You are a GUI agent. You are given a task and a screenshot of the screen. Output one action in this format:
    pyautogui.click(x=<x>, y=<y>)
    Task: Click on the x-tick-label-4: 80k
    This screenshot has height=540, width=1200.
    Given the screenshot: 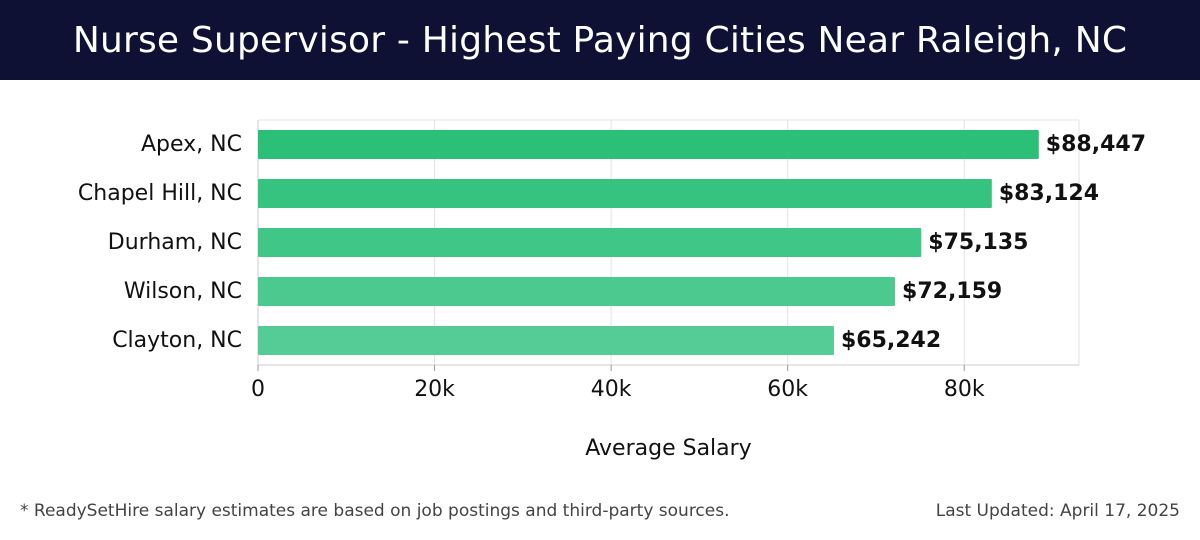 What is the action you would take?
    pyautogui.click(x=964, y=389)
    